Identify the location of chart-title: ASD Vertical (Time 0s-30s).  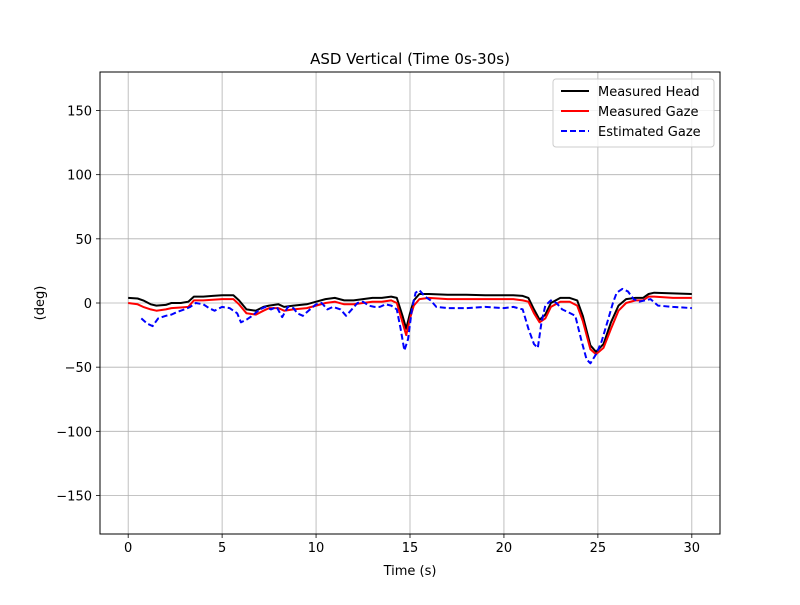
(410, 59).